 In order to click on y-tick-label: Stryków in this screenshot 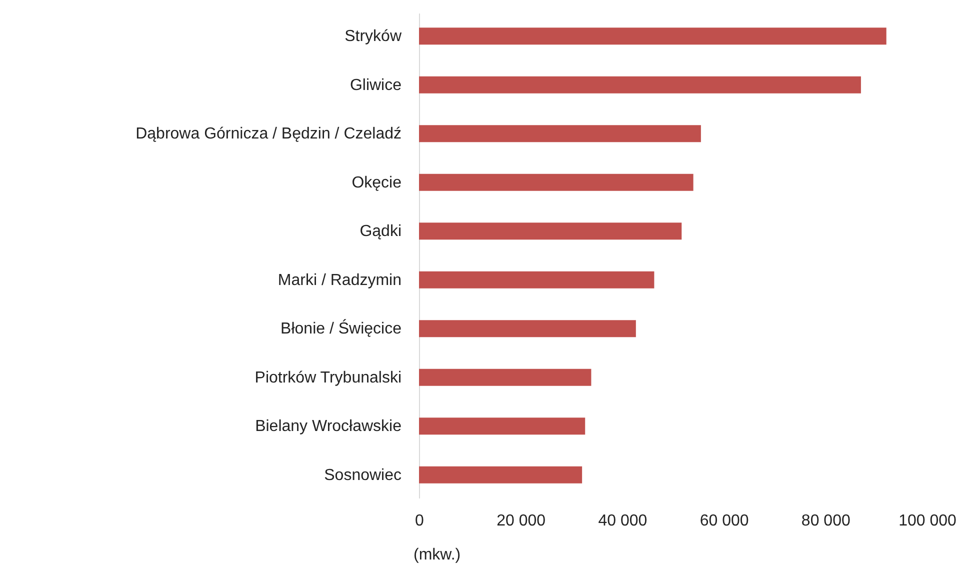, I will do `click(373, 37)`.